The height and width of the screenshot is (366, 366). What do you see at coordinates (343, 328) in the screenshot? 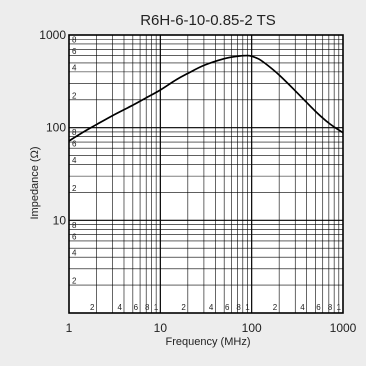
I see `x-tick-label: 1000` at bounding box center [343, 328].